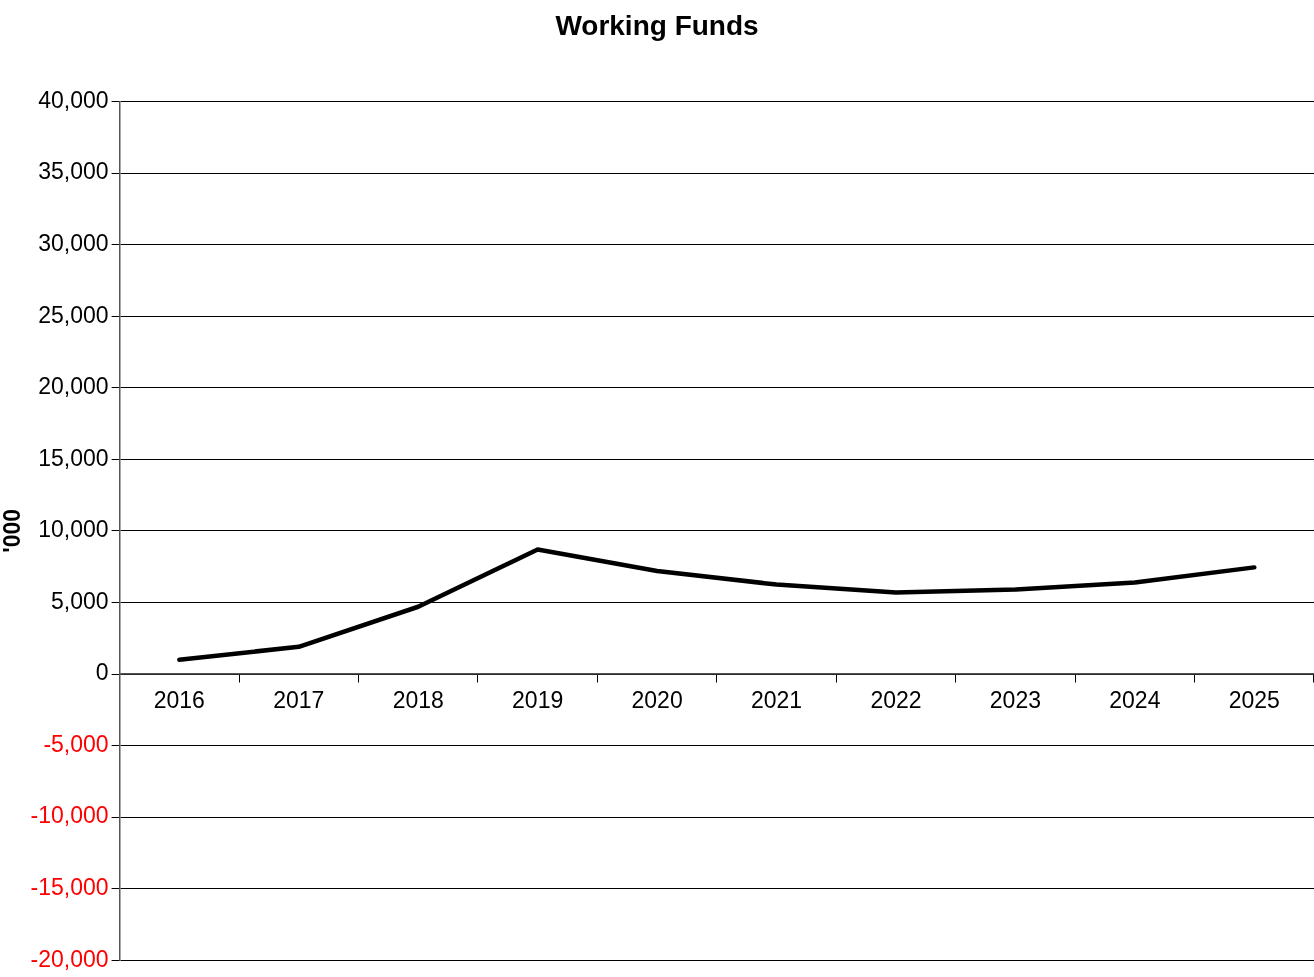 This screenshot has height=977, width=1314. I want to click on y-tick-label: -10,000, so click(69, 815).